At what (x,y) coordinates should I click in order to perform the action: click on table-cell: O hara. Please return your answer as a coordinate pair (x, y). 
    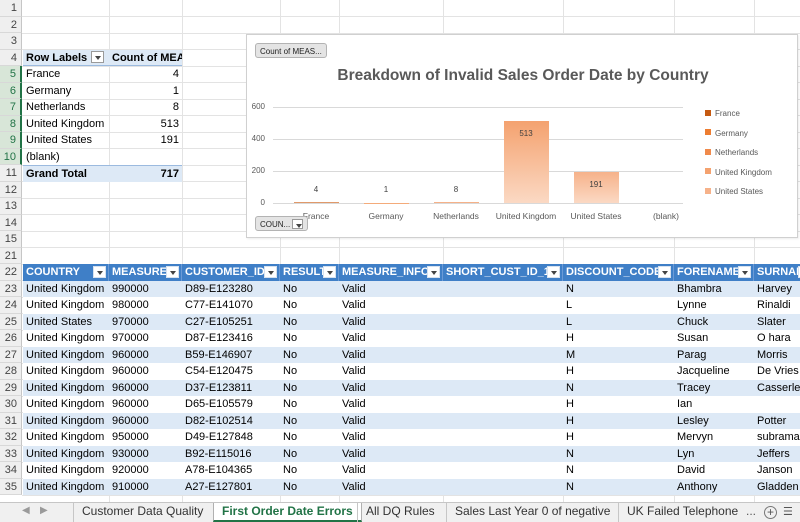
    Looking at the image, I should click on (777, 338).